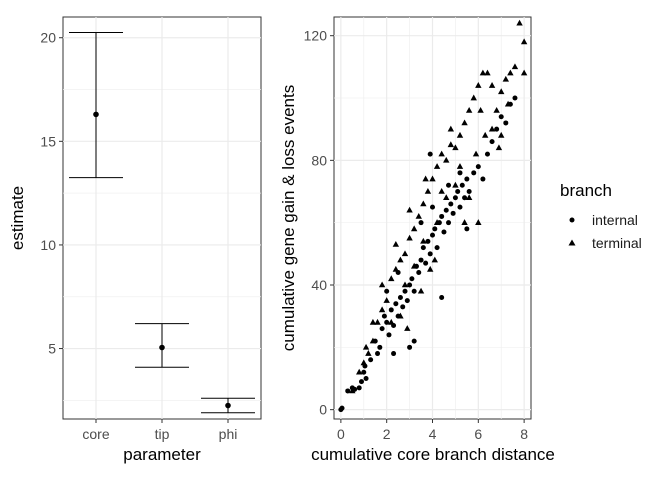 The height and width of the screenshot is (480, 672). I want to click on scatter-x-axis-label: cumulative core branch distance, so click(433, 454).